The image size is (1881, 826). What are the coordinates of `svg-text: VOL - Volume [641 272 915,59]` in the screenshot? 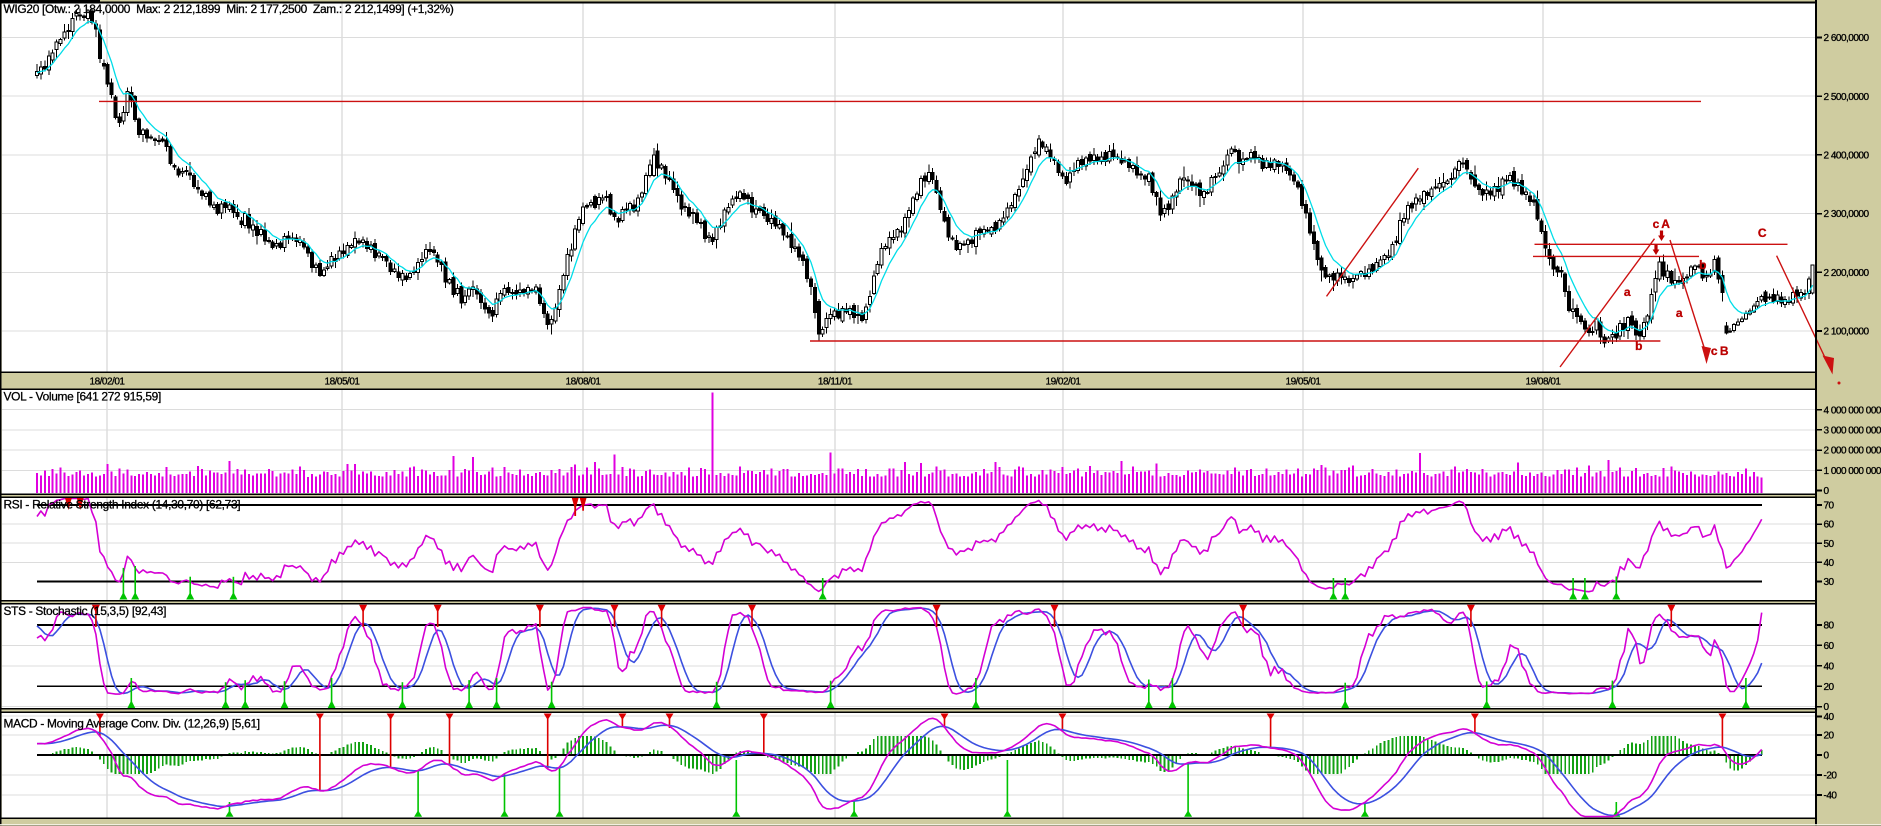 It's located at (82, 397).